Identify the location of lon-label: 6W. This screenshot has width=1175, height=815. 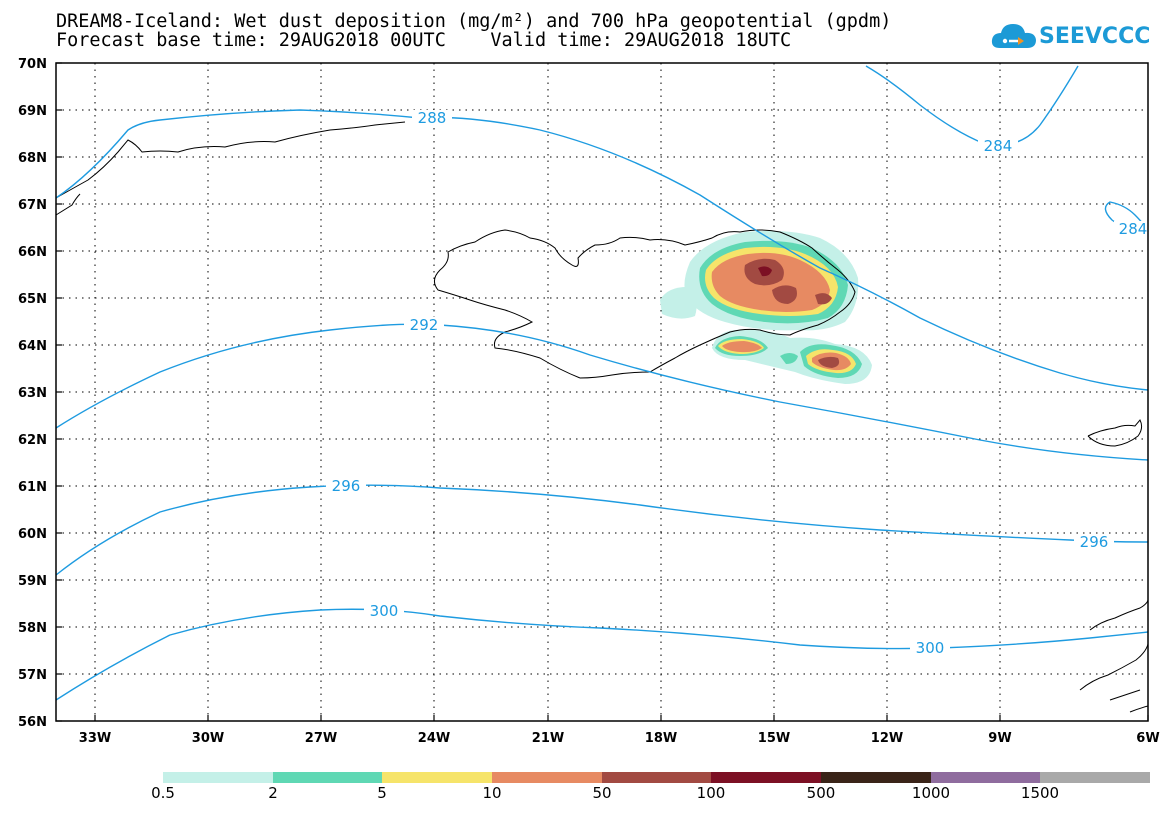
(1147, 738).